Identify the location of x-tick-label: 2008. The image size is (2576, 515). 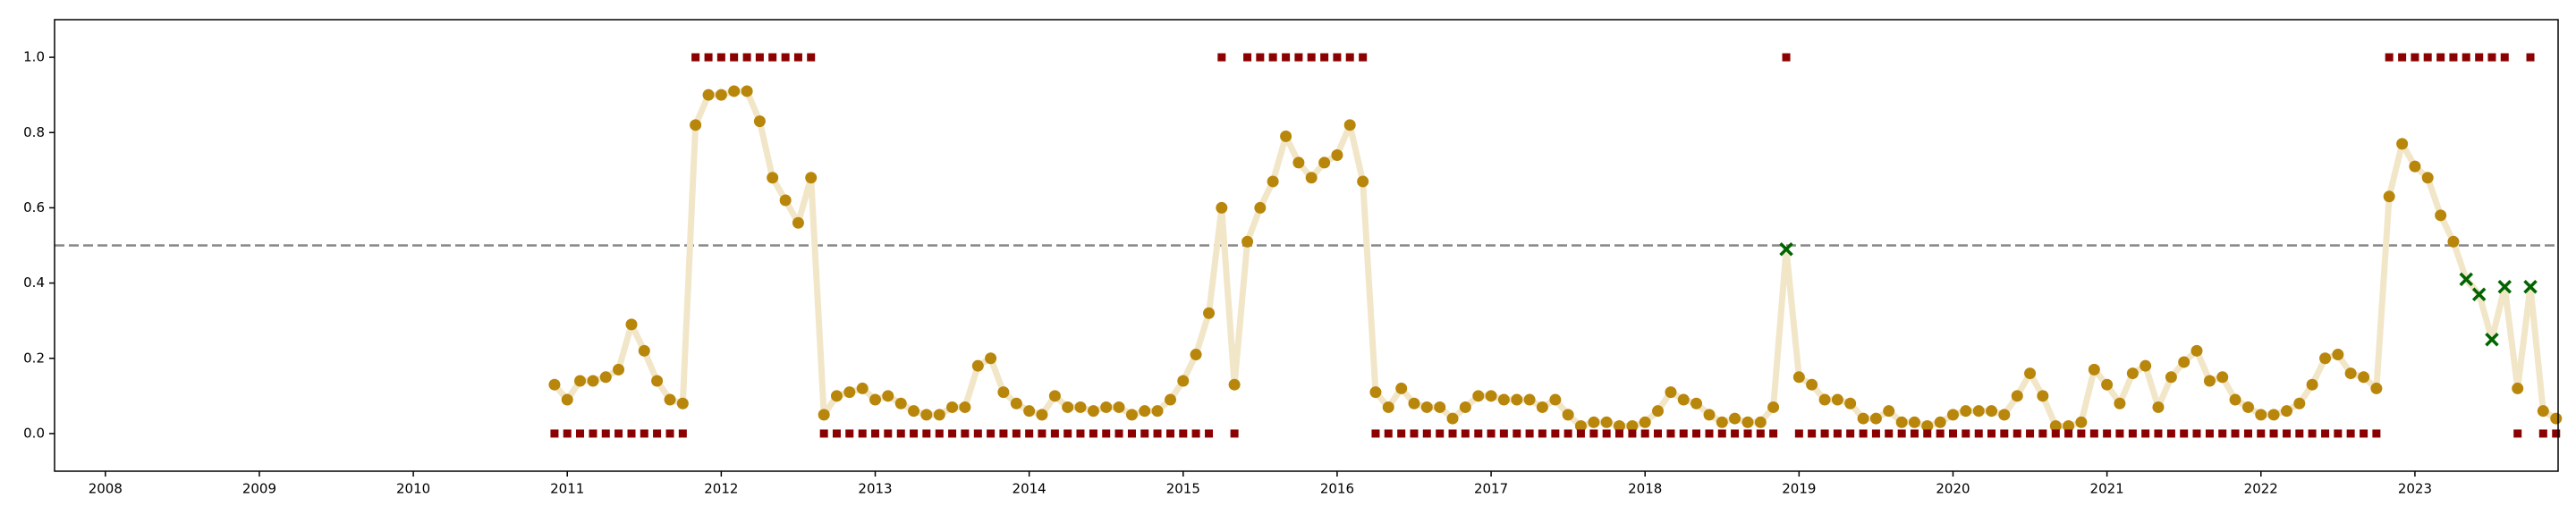
(106, 489).